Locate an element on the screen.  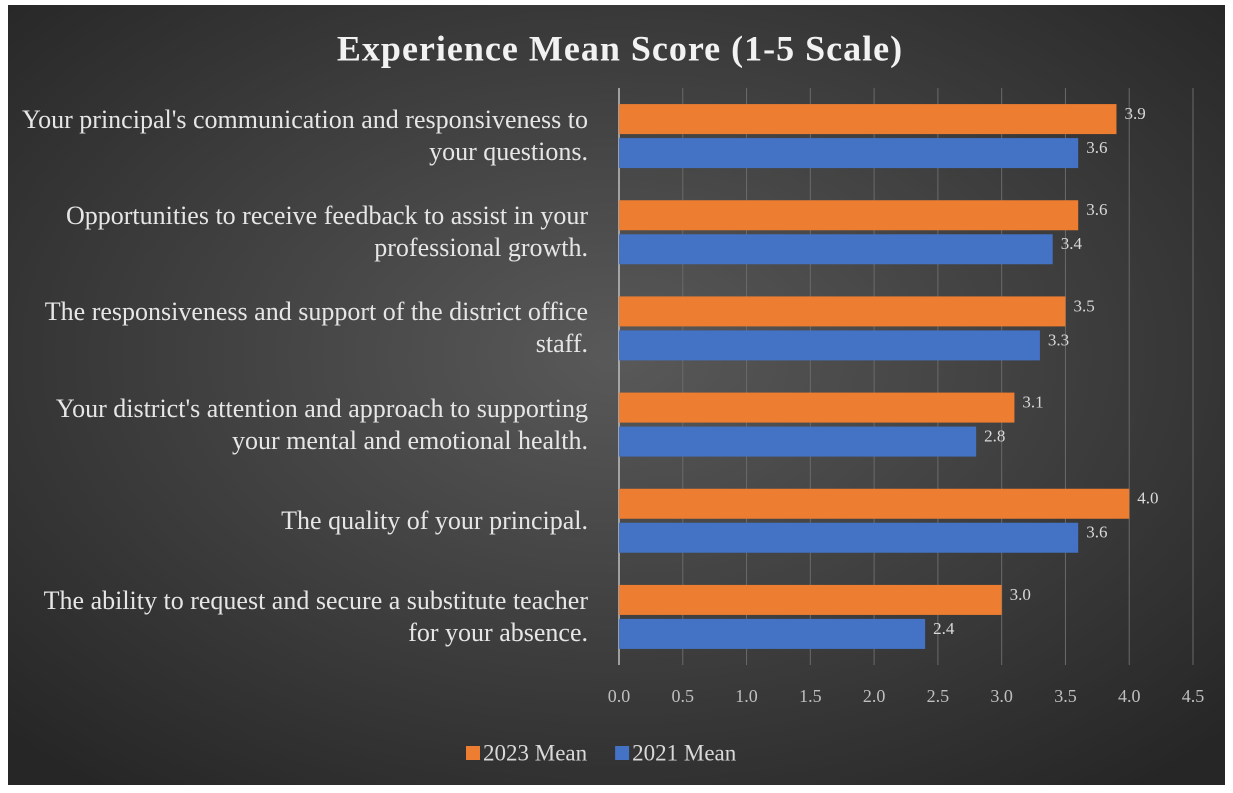
chart-title: Experience Mean Score (1-5 Scale) is located at coordinates (620, 48).